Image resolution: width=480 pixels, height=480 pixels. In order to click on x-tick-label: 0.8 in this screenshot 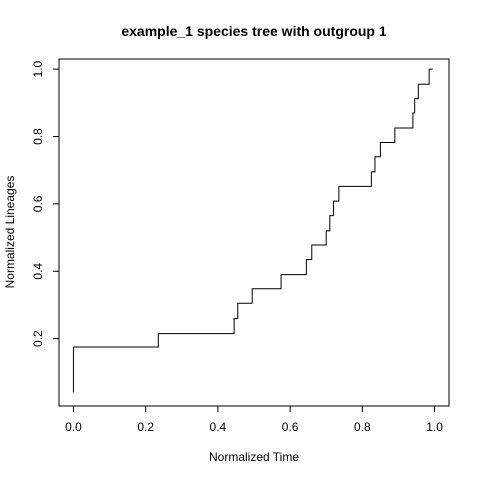, I will do `click(362, 427)`.